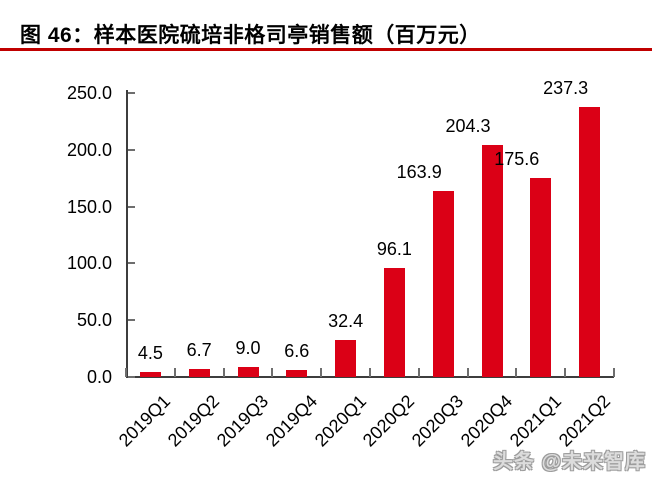 The height and width of the screenshot is (480, 652). I want to click on y-tick-label: 100.0, so click(89, 263).